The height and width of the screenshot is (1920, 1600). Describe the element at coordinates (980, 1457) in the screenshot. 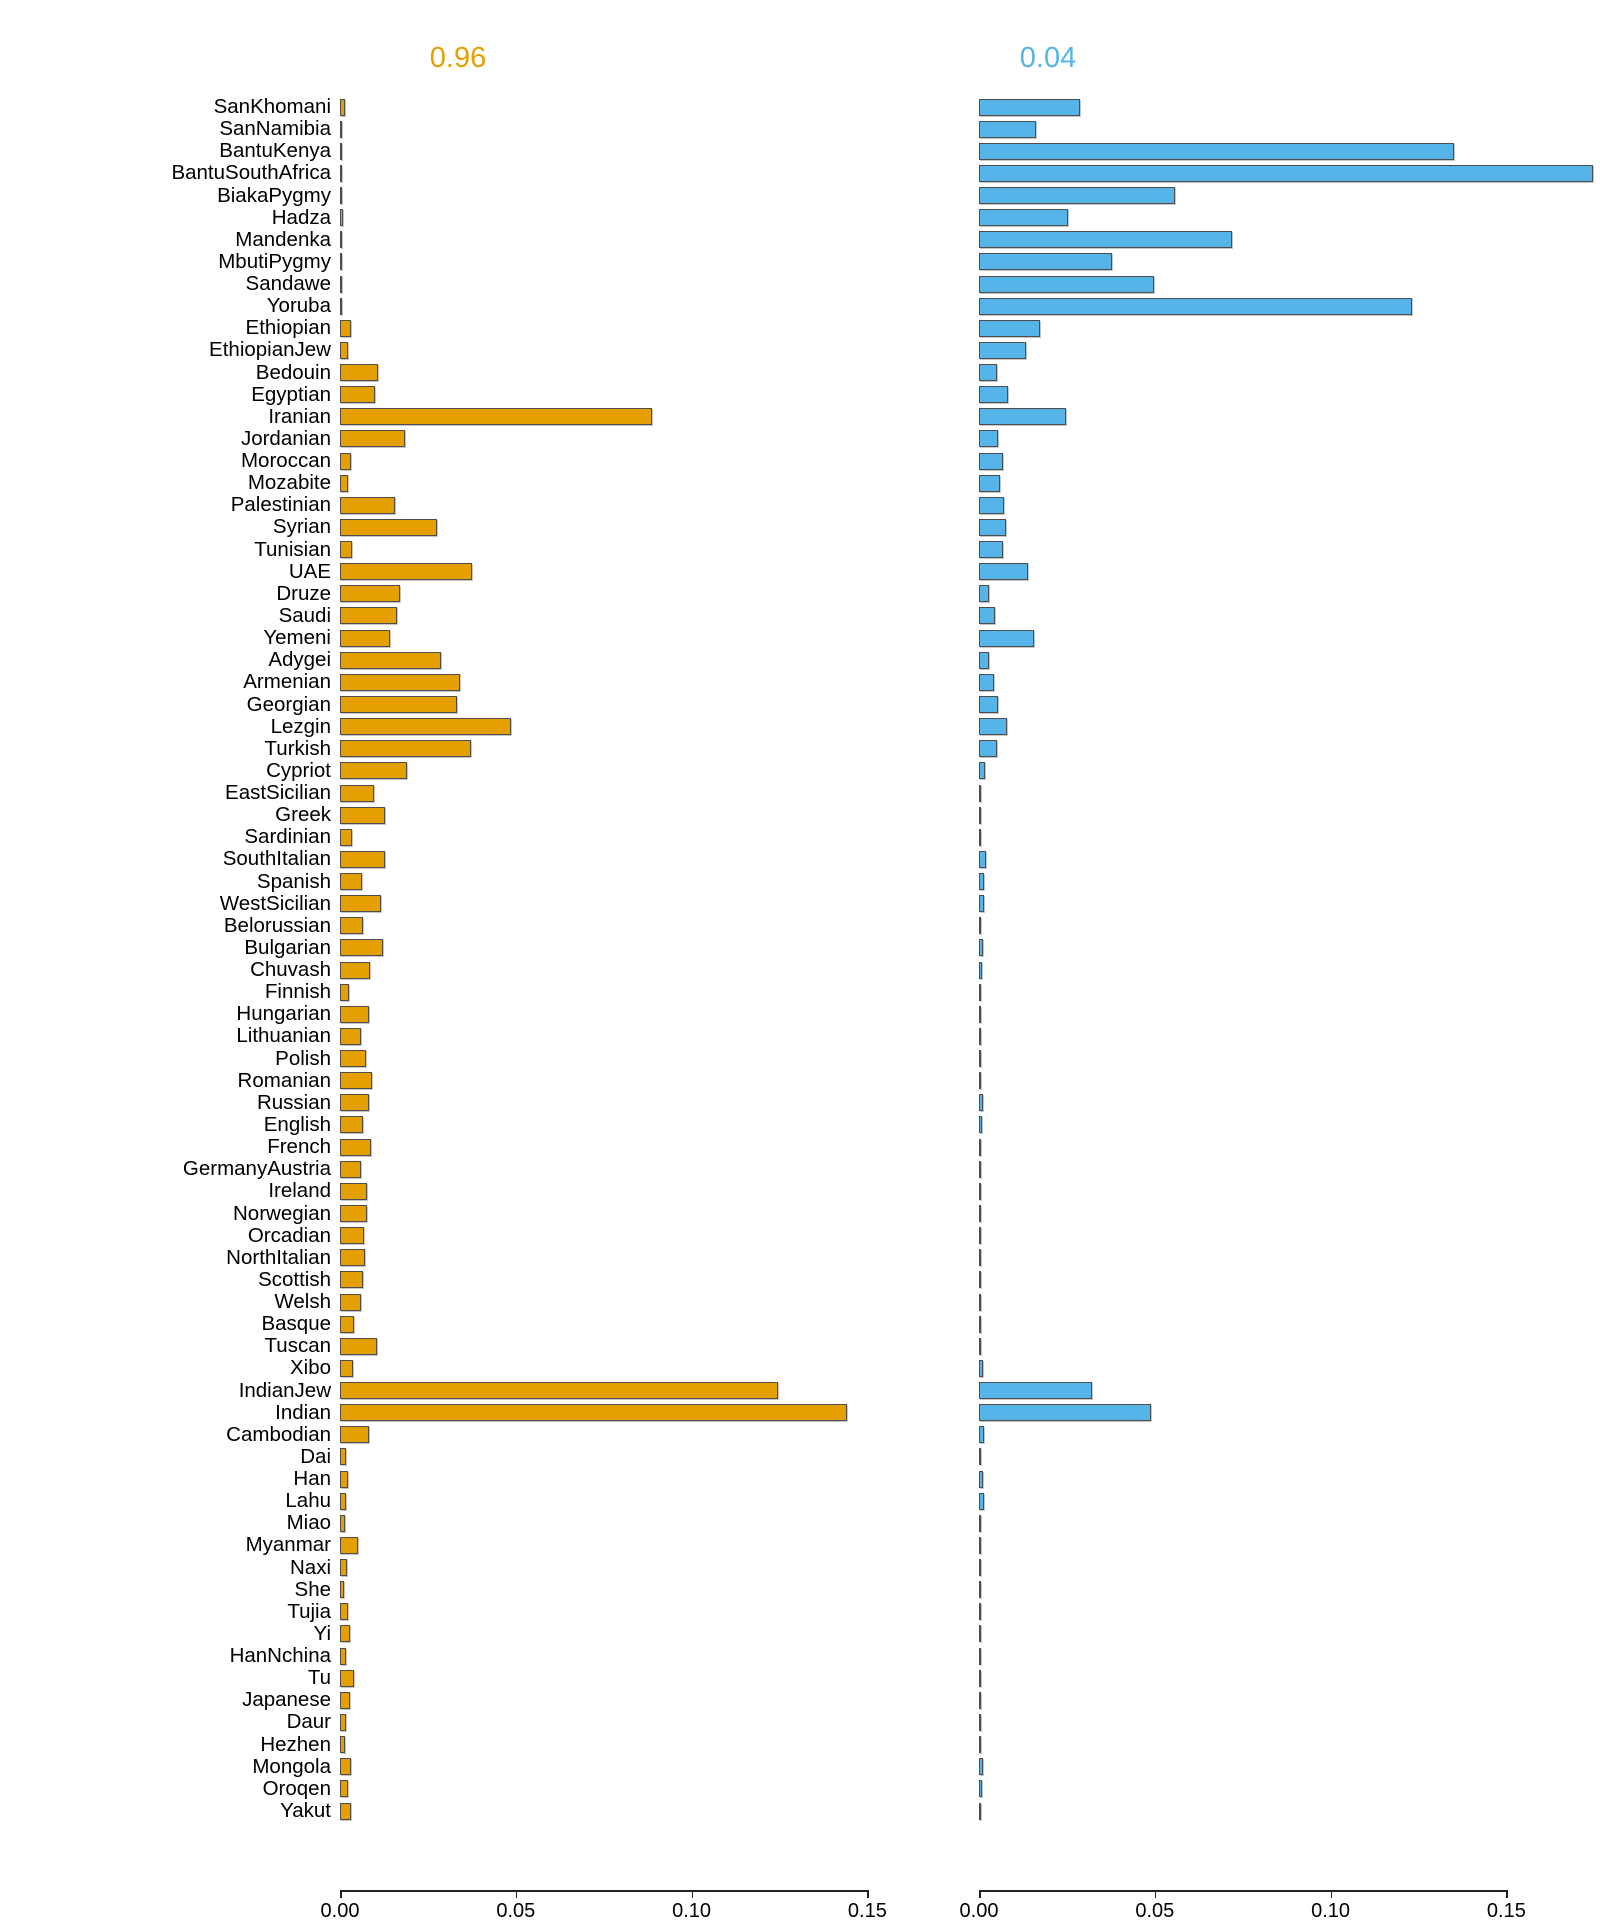

I see `bar-Dai` at that location.